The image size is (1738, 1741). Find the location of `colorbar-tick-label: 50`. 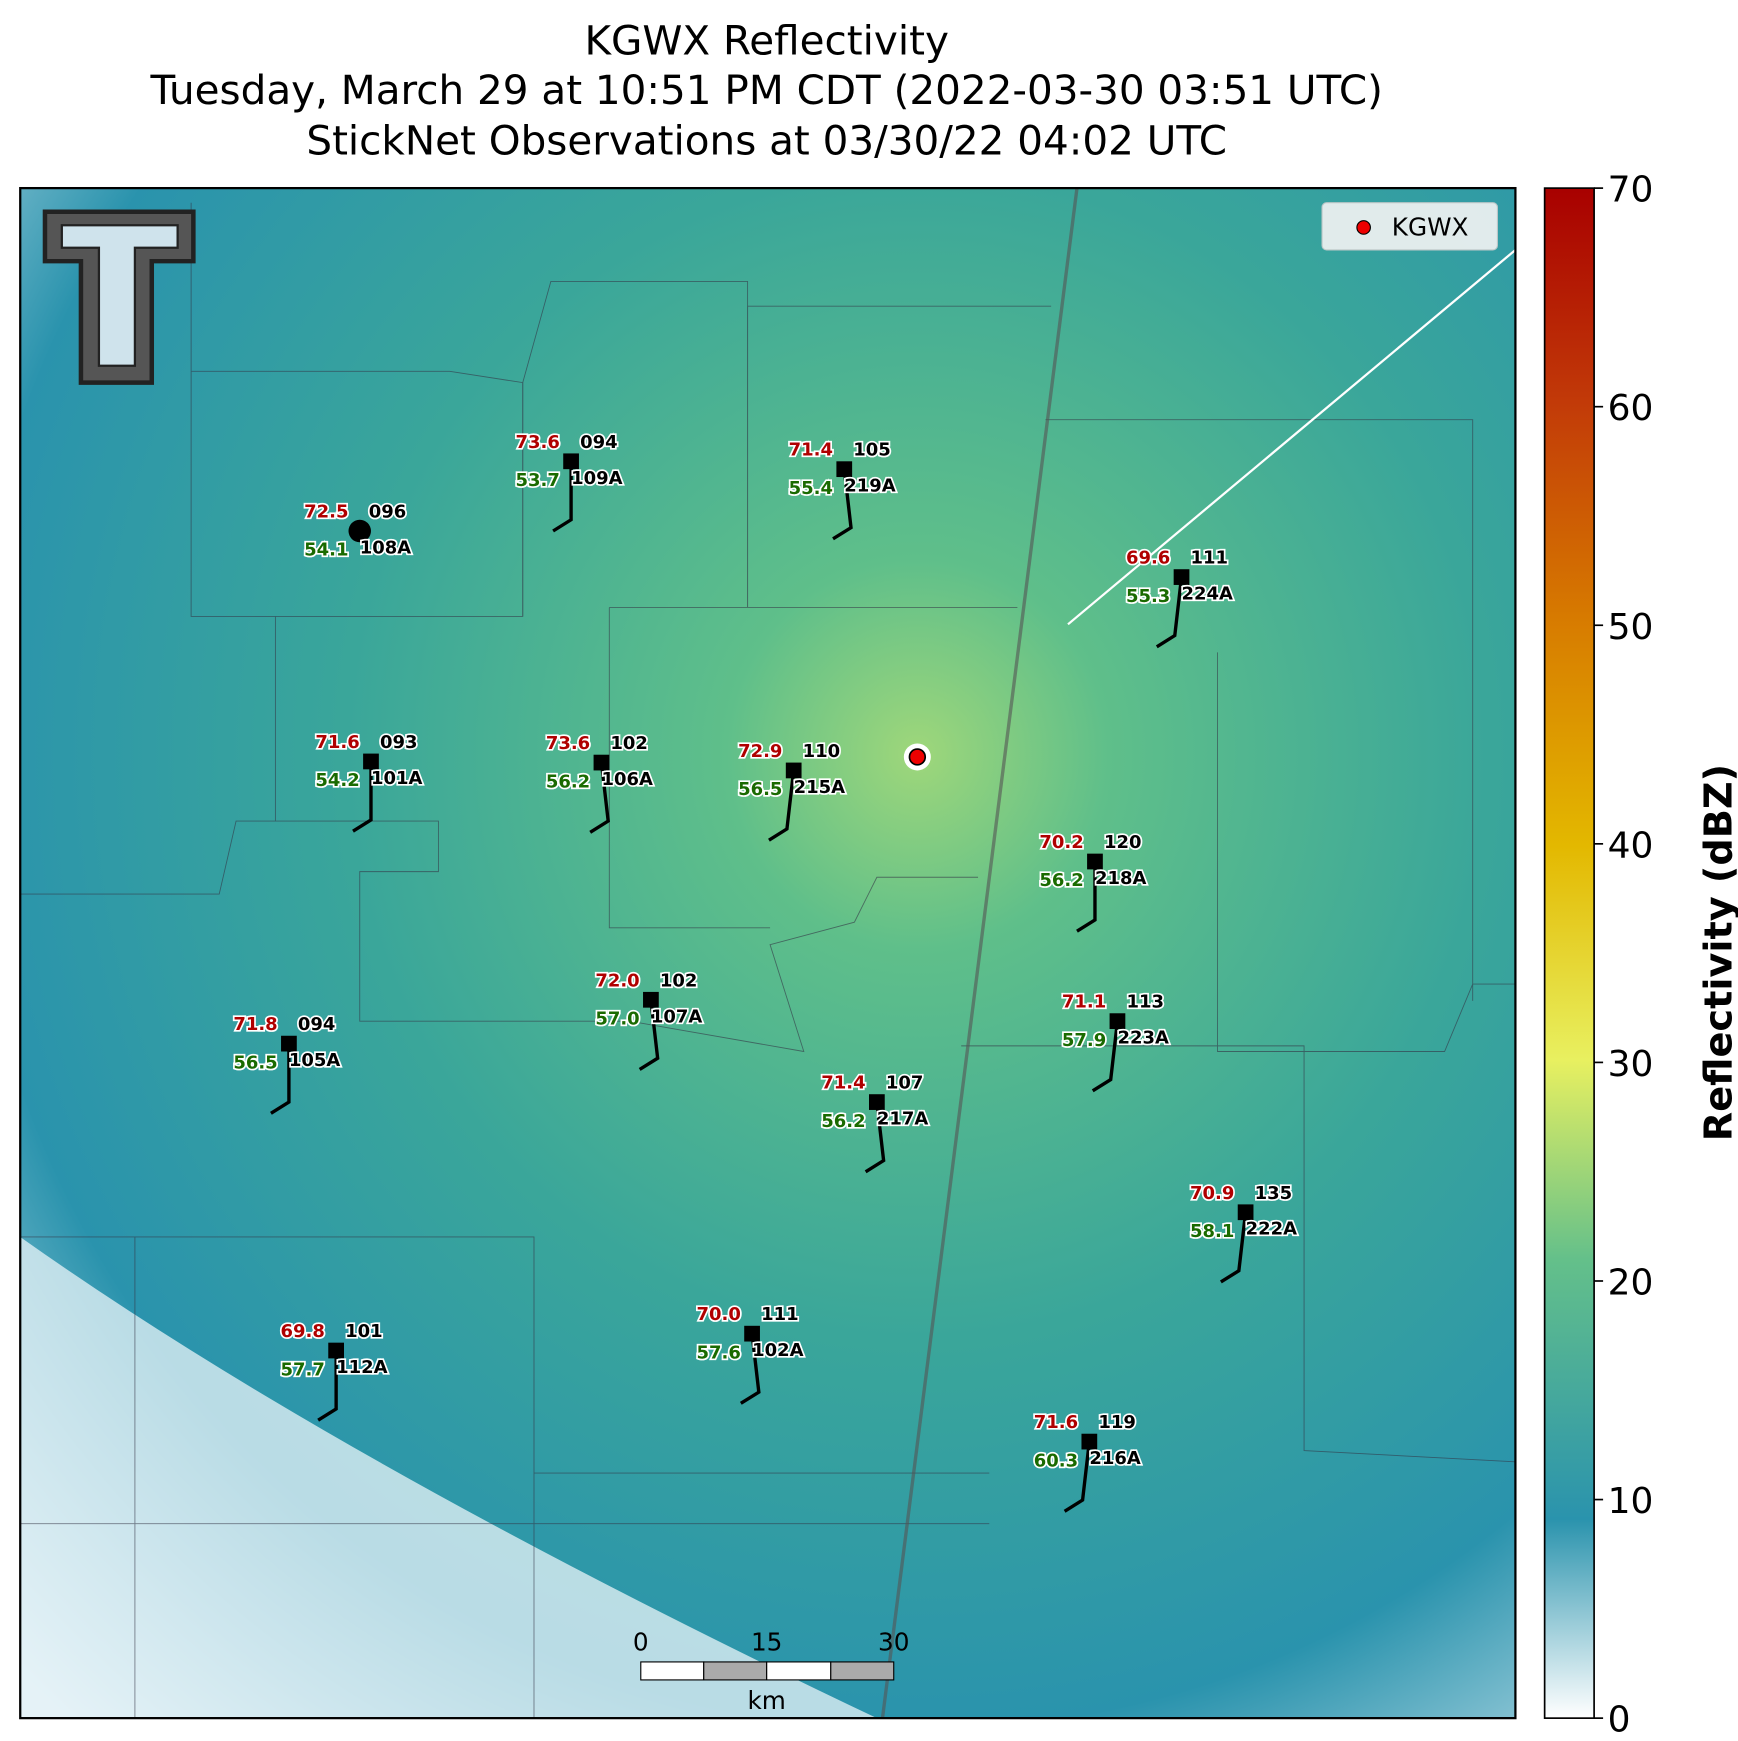

colorbar-tick-label: 50 is located at coordinates (1631, 627).